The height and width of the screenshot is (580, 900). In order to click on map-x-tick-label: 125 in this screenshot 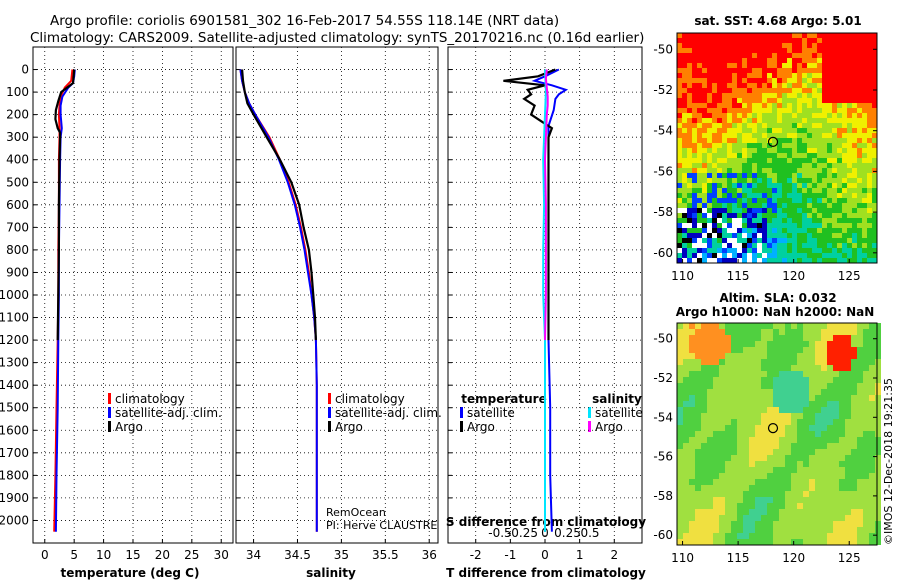, I will do `click(849, 276)`.